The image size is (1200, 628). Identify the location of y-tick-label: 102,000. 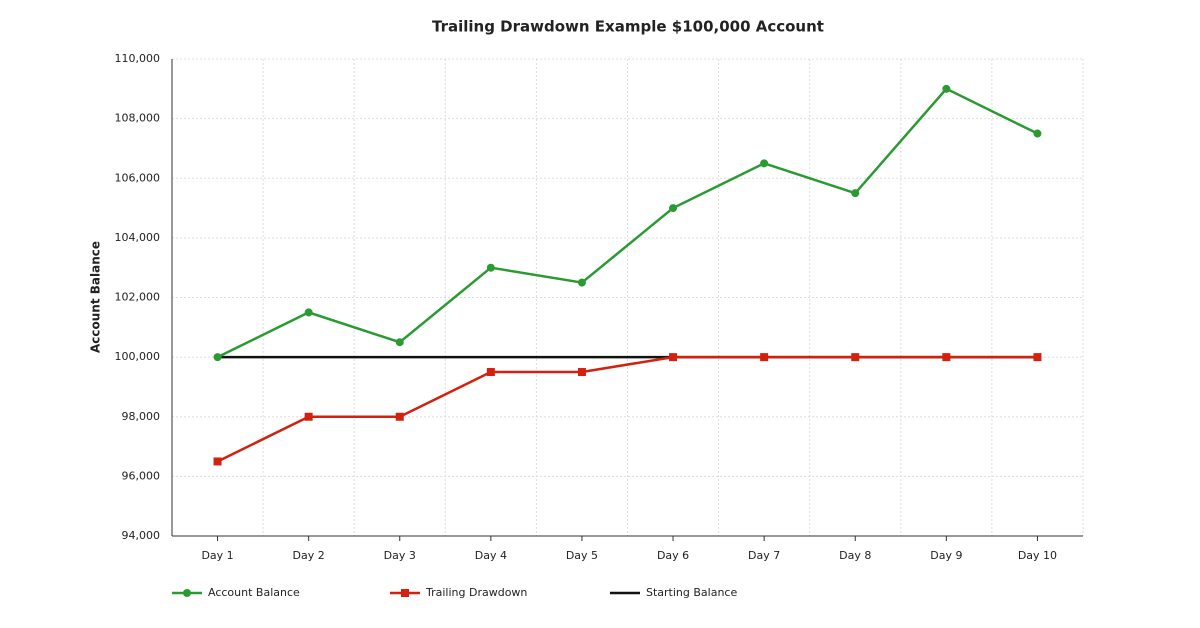
(138, 297).